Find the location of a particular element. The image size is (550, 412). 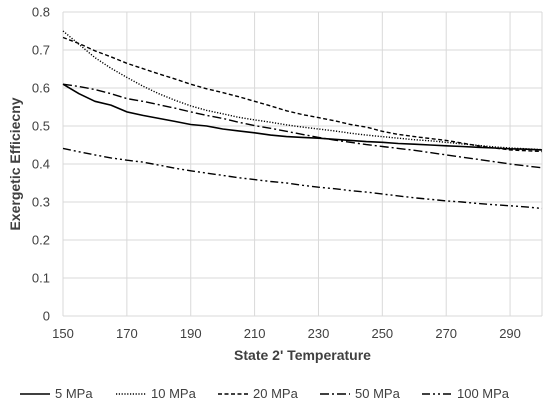

y-axis-title: Exergetic Efficiecny is located at coordinates (15, 163).